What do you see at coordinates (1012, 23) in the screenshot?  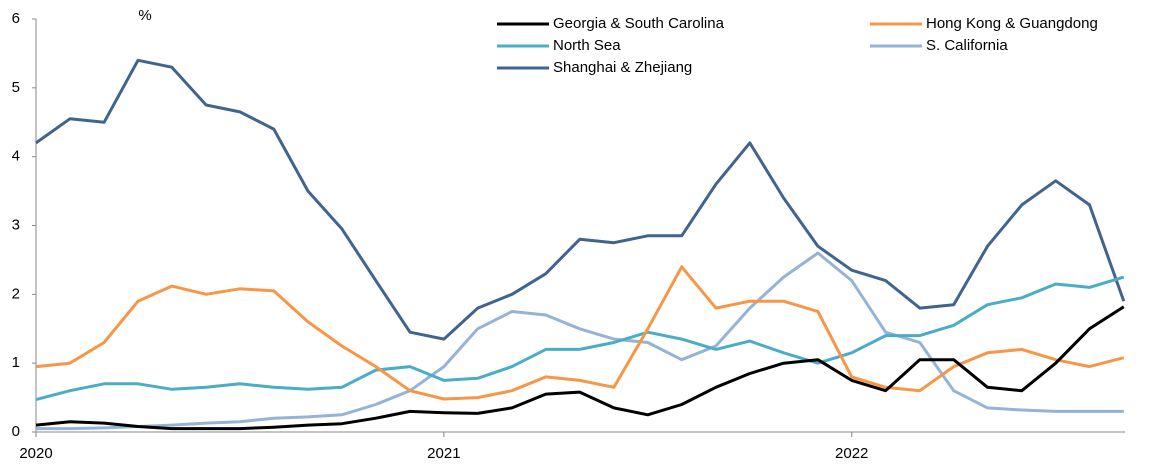 I see `legend-label: Hong Kong & Guangdong` at bounding box center [1012, 23].